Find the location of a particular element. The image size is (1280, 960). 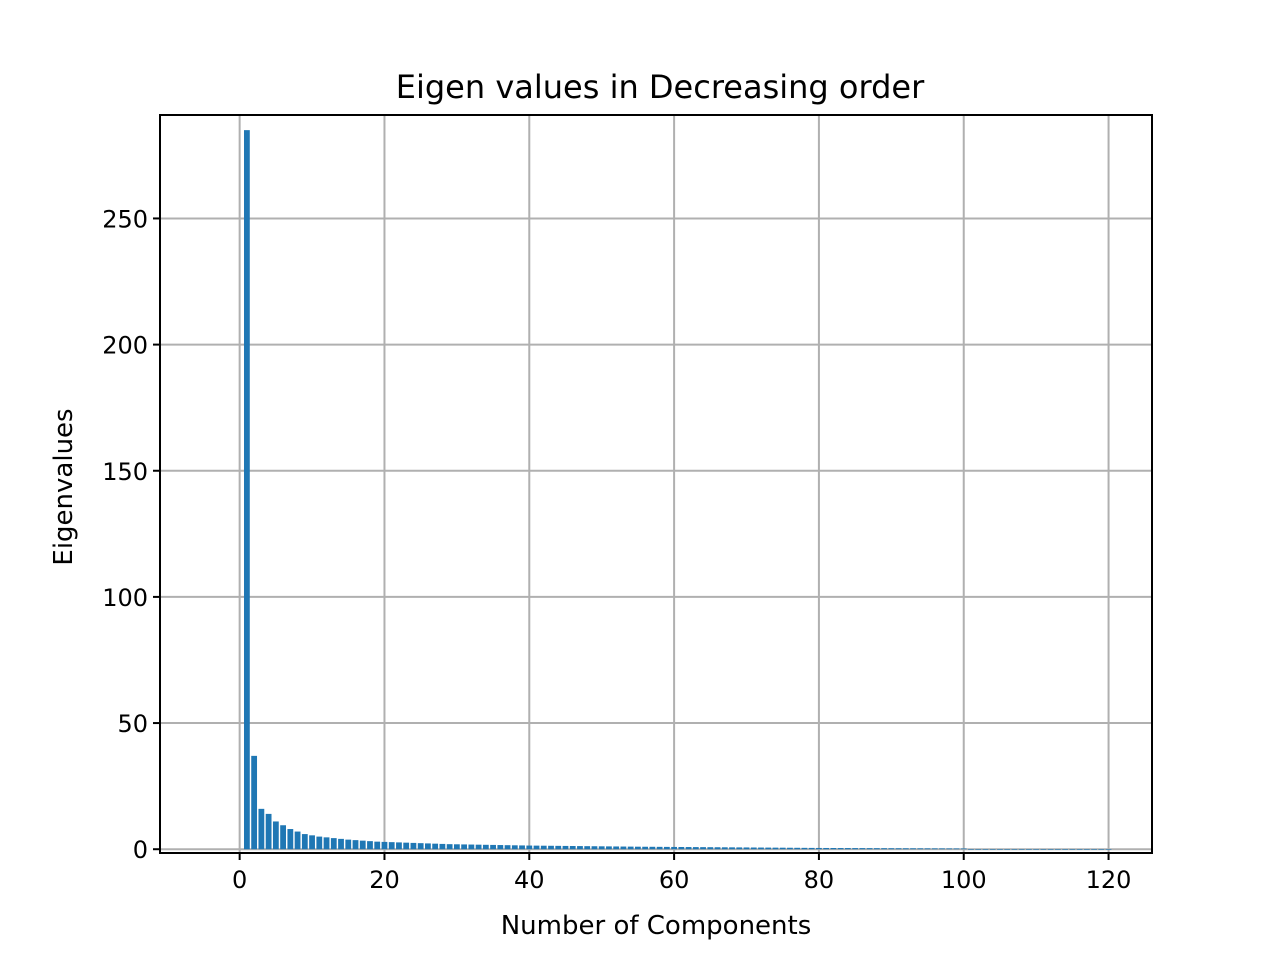

y-tick-label: 150 is located at coordinates (125, 472).